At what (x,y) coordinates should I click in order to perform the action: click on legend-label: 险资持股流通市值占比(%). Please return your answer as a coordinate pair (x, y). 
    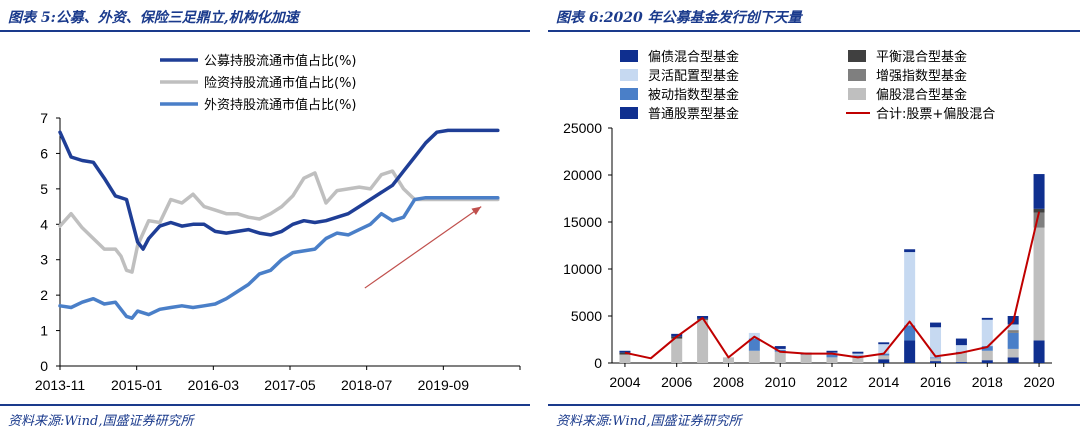
    Looking at the image, I should click on (280, 83).